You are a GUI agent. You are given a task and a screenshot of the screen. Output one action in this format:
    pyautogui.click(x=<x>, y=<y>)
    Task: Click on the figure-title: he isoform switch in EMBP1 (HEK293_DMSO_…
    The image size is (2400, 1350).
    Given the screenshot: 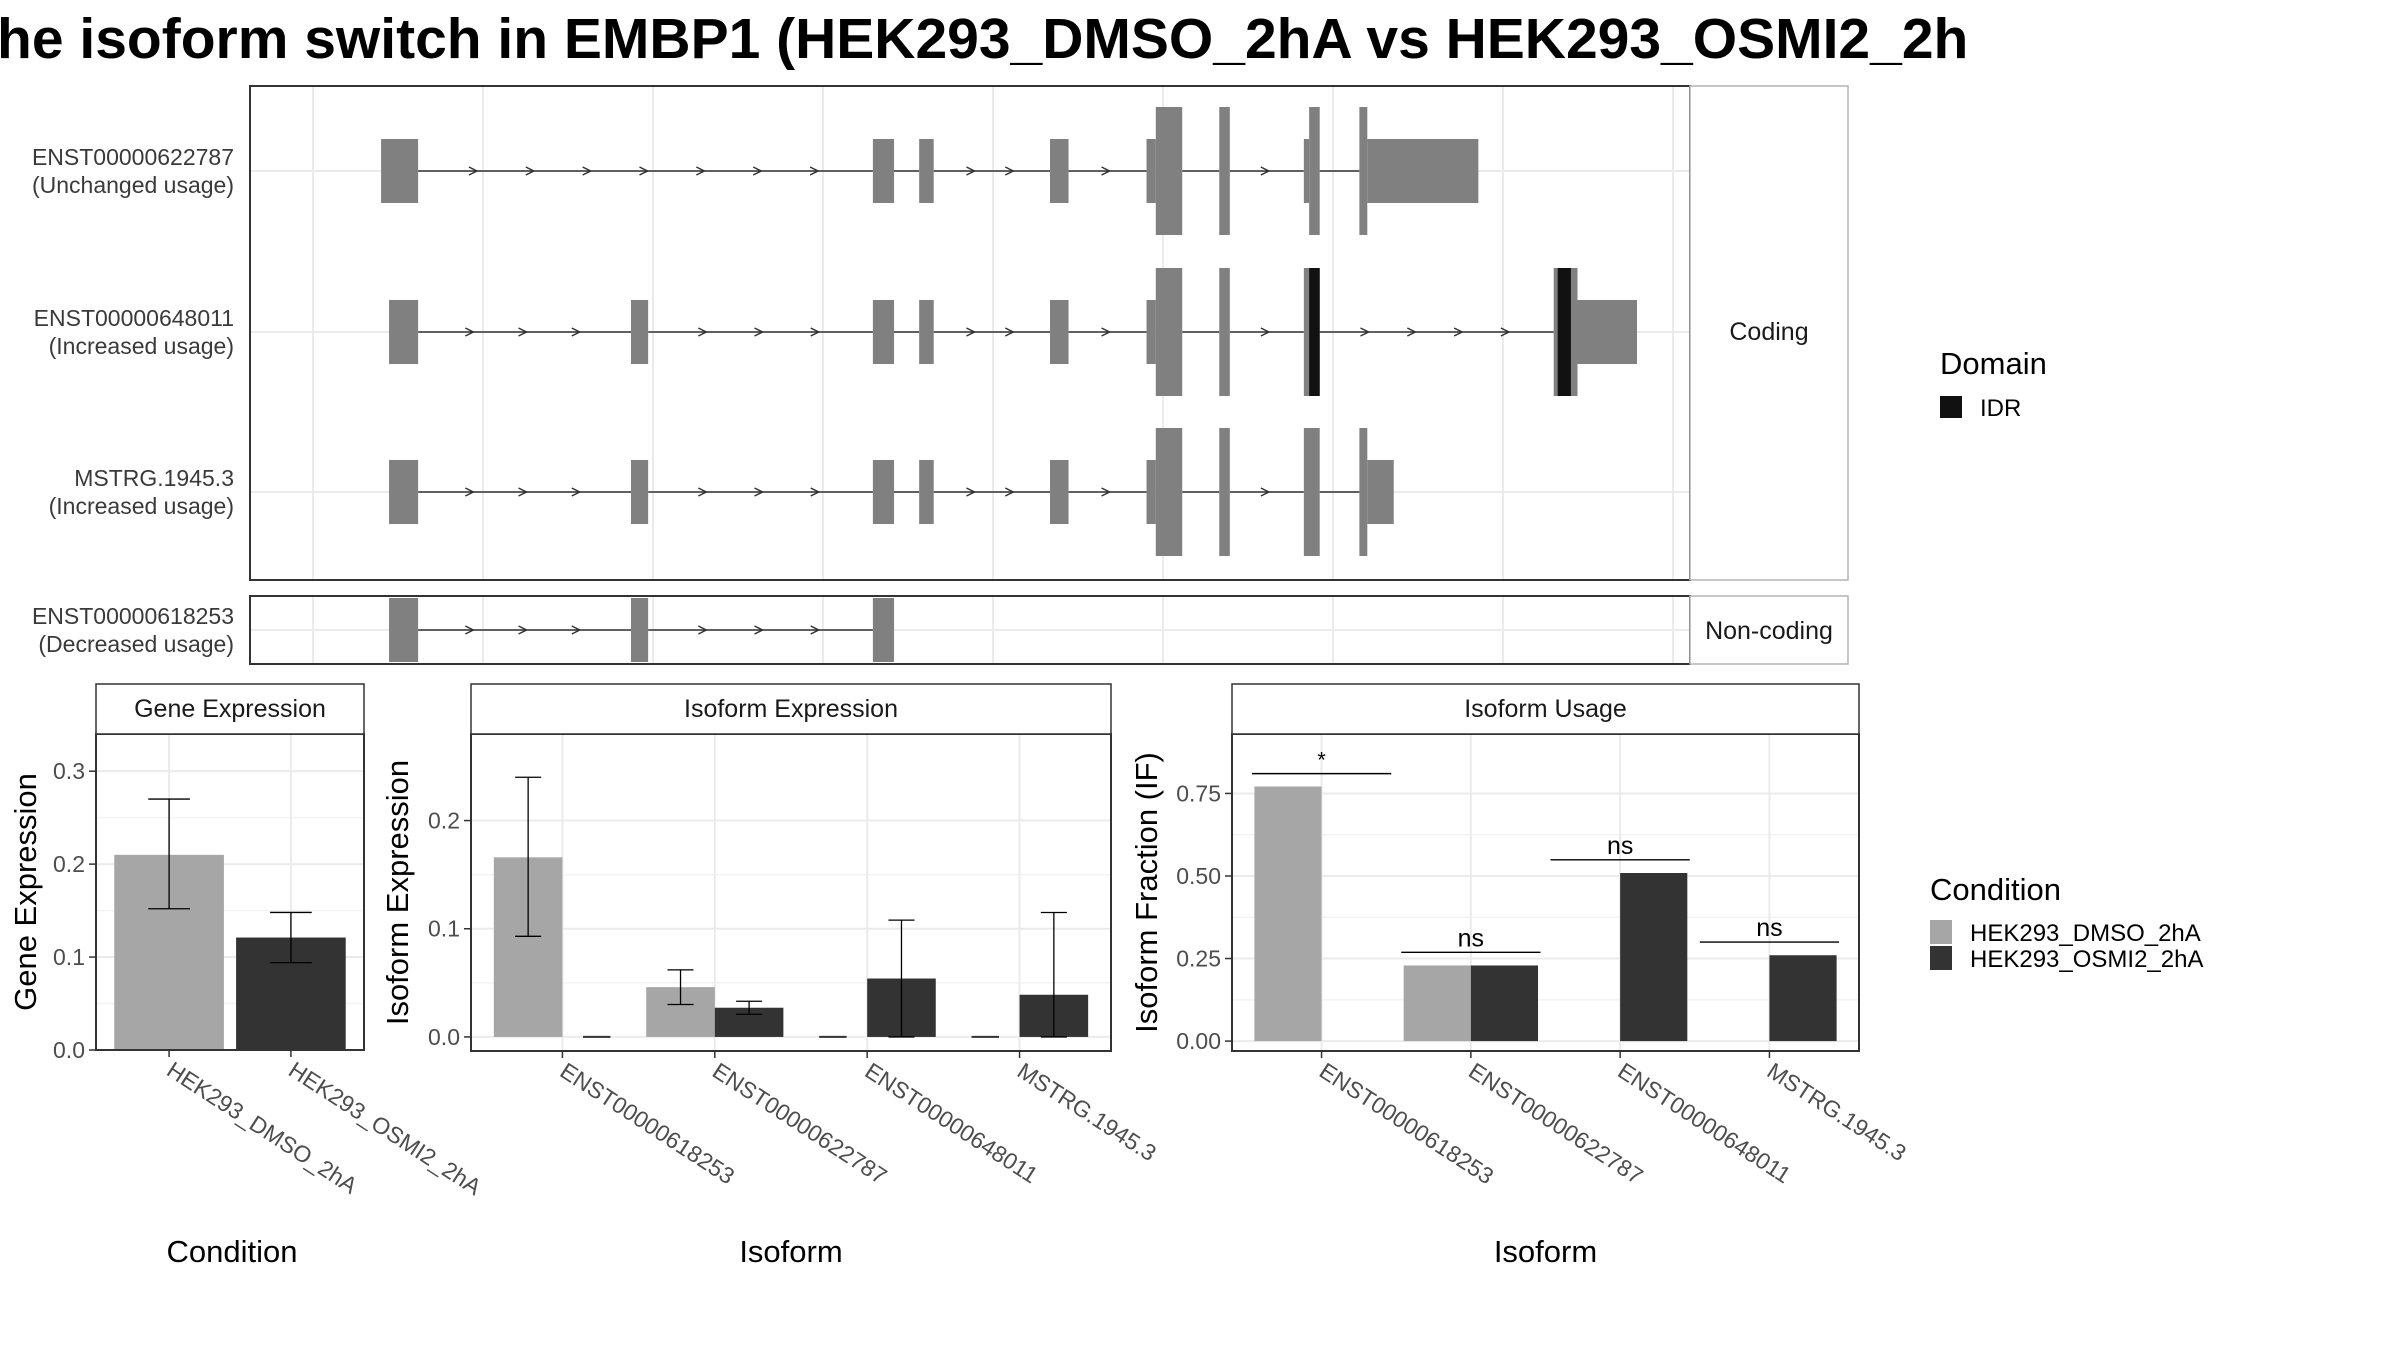 What is the action you would take?
    pyautogui.click(x=984, y=39)
    